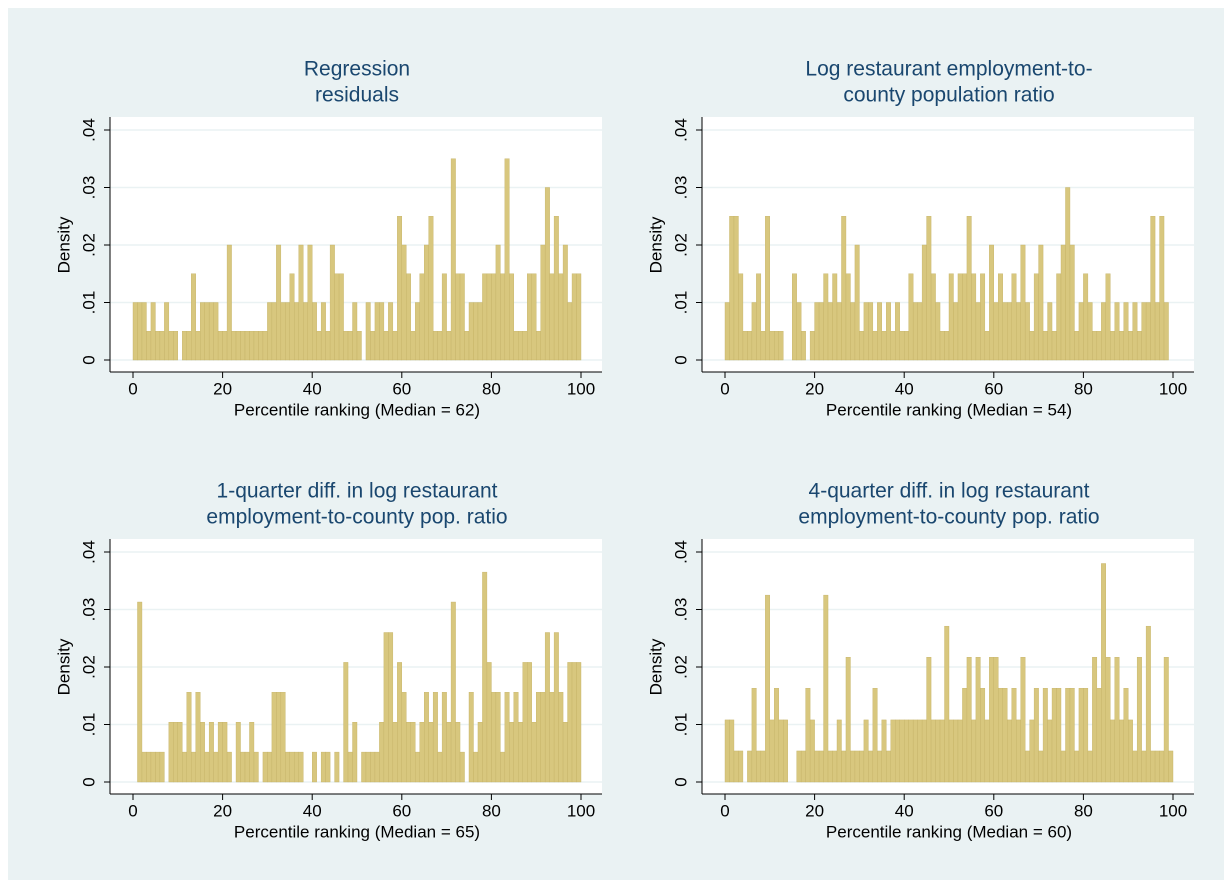  I want to click on x-tick-label: 40, so click(904, 810).